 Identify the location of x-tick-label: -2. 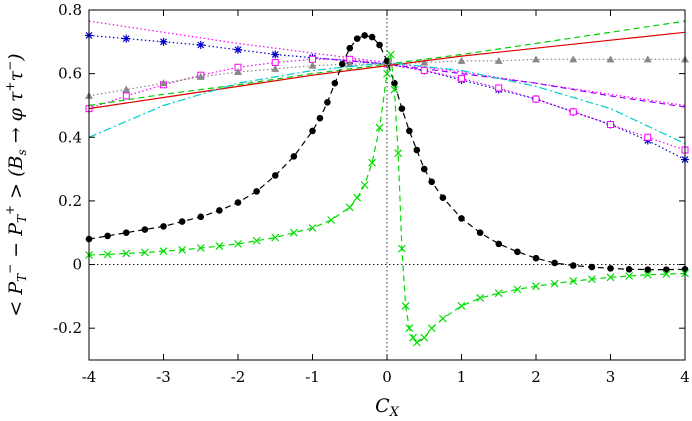
(238, 377).